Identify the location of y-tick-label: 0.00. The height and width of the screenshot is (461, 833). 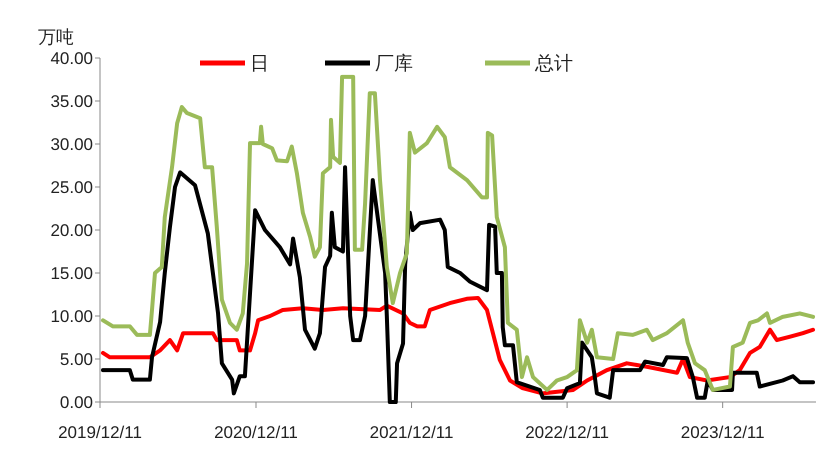
(76, 402).